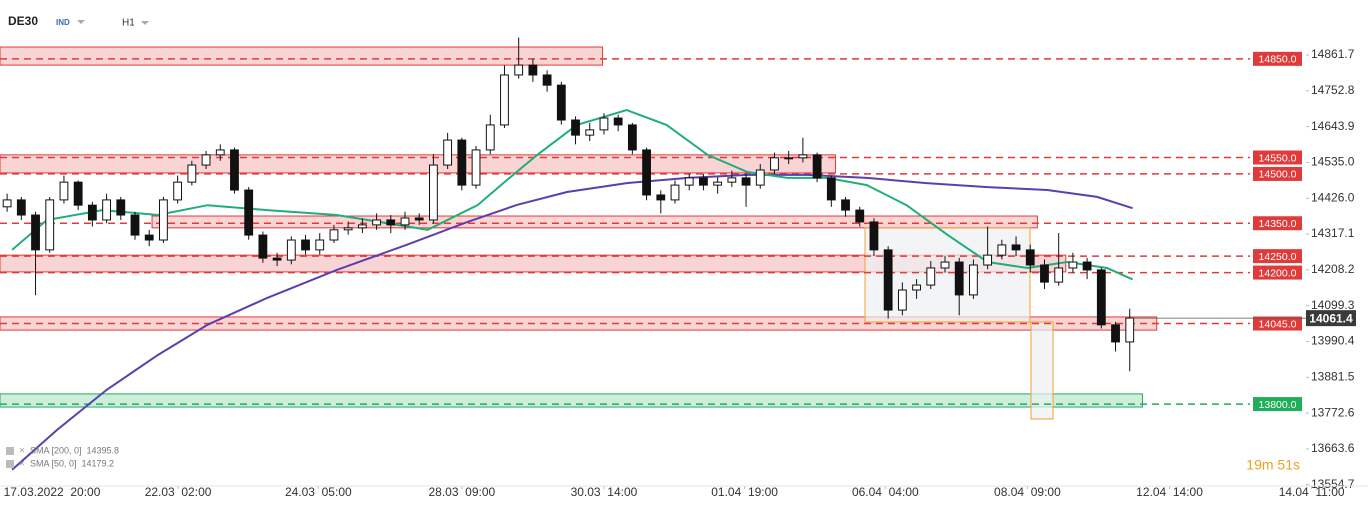  I want to click on measure-box, so click(1042, 370).